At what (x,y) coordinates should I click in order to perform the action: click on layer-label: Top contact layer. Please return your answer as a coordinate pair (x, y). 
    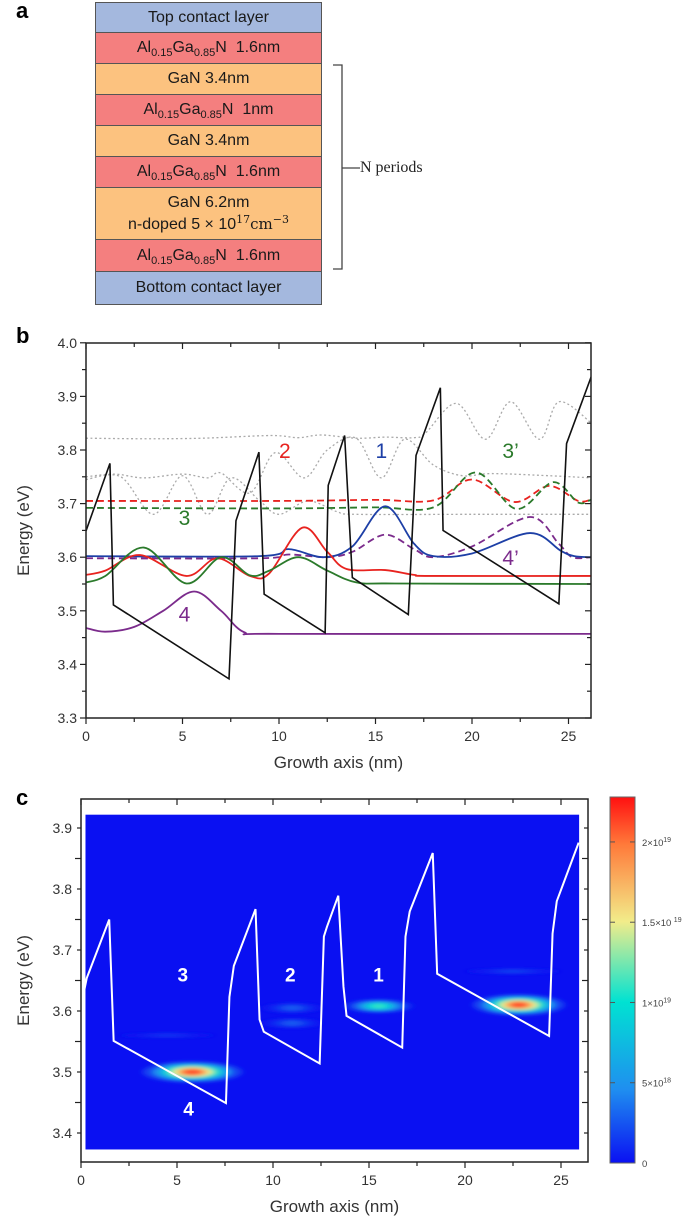
    Looking at the image, I should click on (208, 17).